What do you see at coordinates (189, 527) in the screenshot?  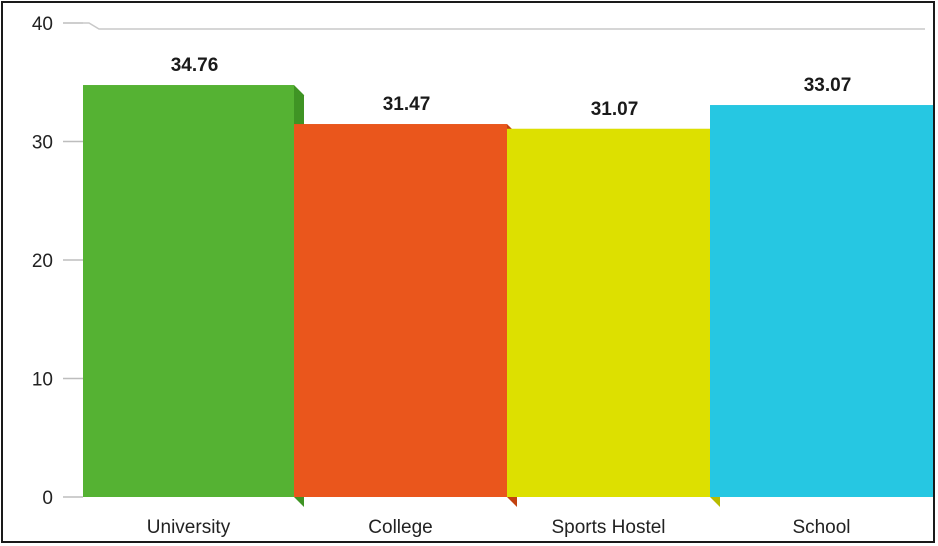 I see `x-label-0: University` at bounding box center [189, 527].